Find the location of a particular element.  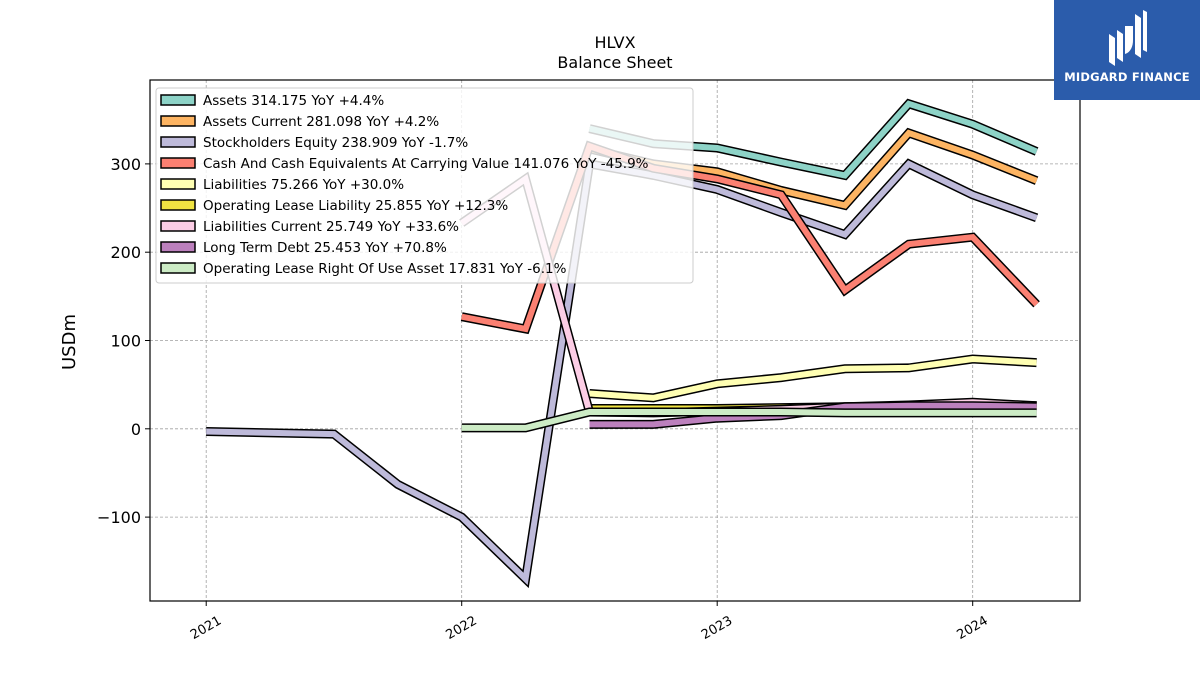

logo-mark-icon is located at coordinates (1128, 38).